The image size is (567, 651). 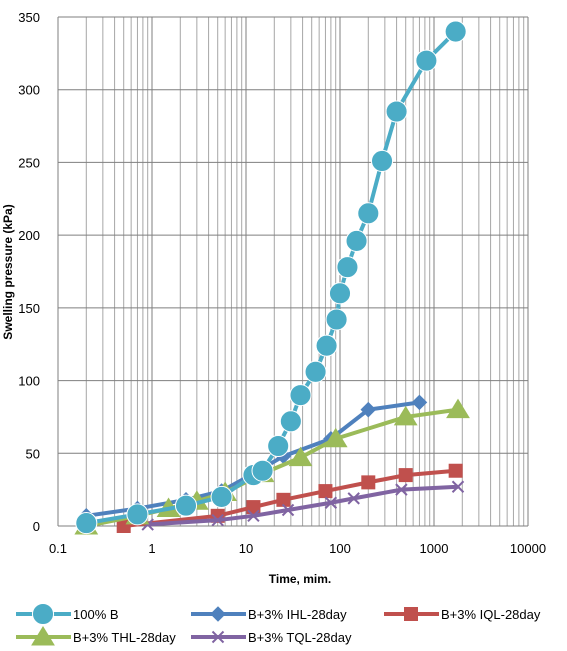 I want to click on series-line, so click(x=303, y=505).